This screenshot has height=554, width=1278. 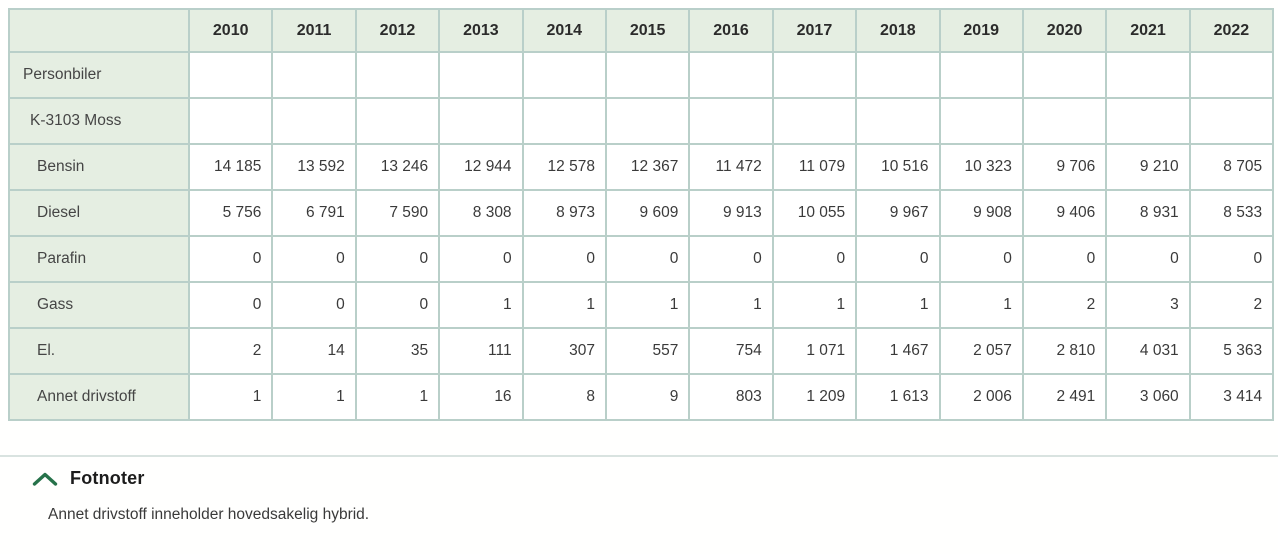 What do you see at coordinates (481, 167) in the screenshot?
I see `table-cell: 12 944` at bounding box center [481, 167].